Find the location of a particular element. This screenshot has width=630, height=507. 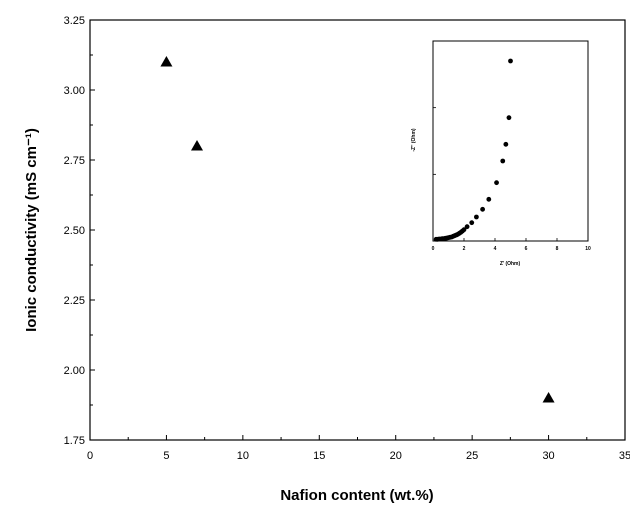

x-tick-label: 0 is located at coordinates (90, 456).